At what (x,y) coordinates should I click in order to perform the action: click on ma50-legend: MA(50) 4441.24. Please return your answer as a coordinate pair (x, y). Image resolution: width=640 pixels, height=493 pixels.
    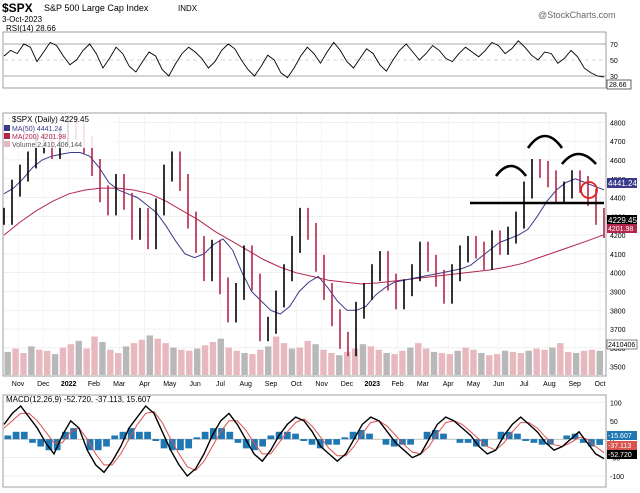
    Looking at the image, I should click on (37, 129).